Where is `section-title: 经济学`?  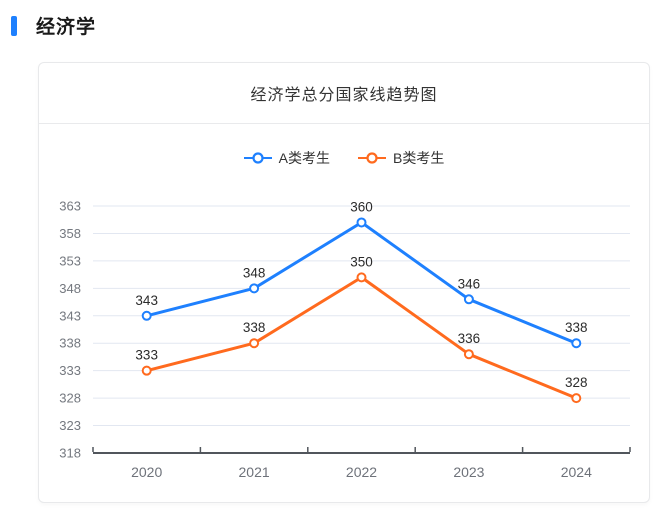 section-title: 经济学 is located at coordinates (66, 27).